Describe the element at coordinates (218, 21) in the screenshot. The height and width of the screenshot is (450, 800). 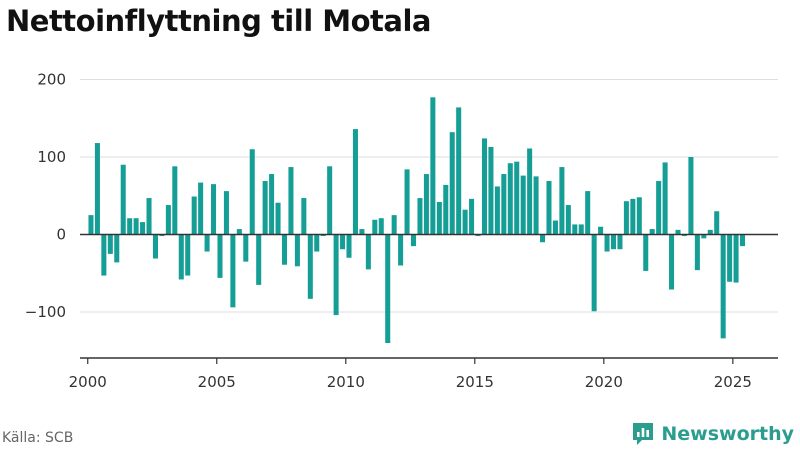
I see `chart-title: Nettoinflyttning till Motala` at that location.